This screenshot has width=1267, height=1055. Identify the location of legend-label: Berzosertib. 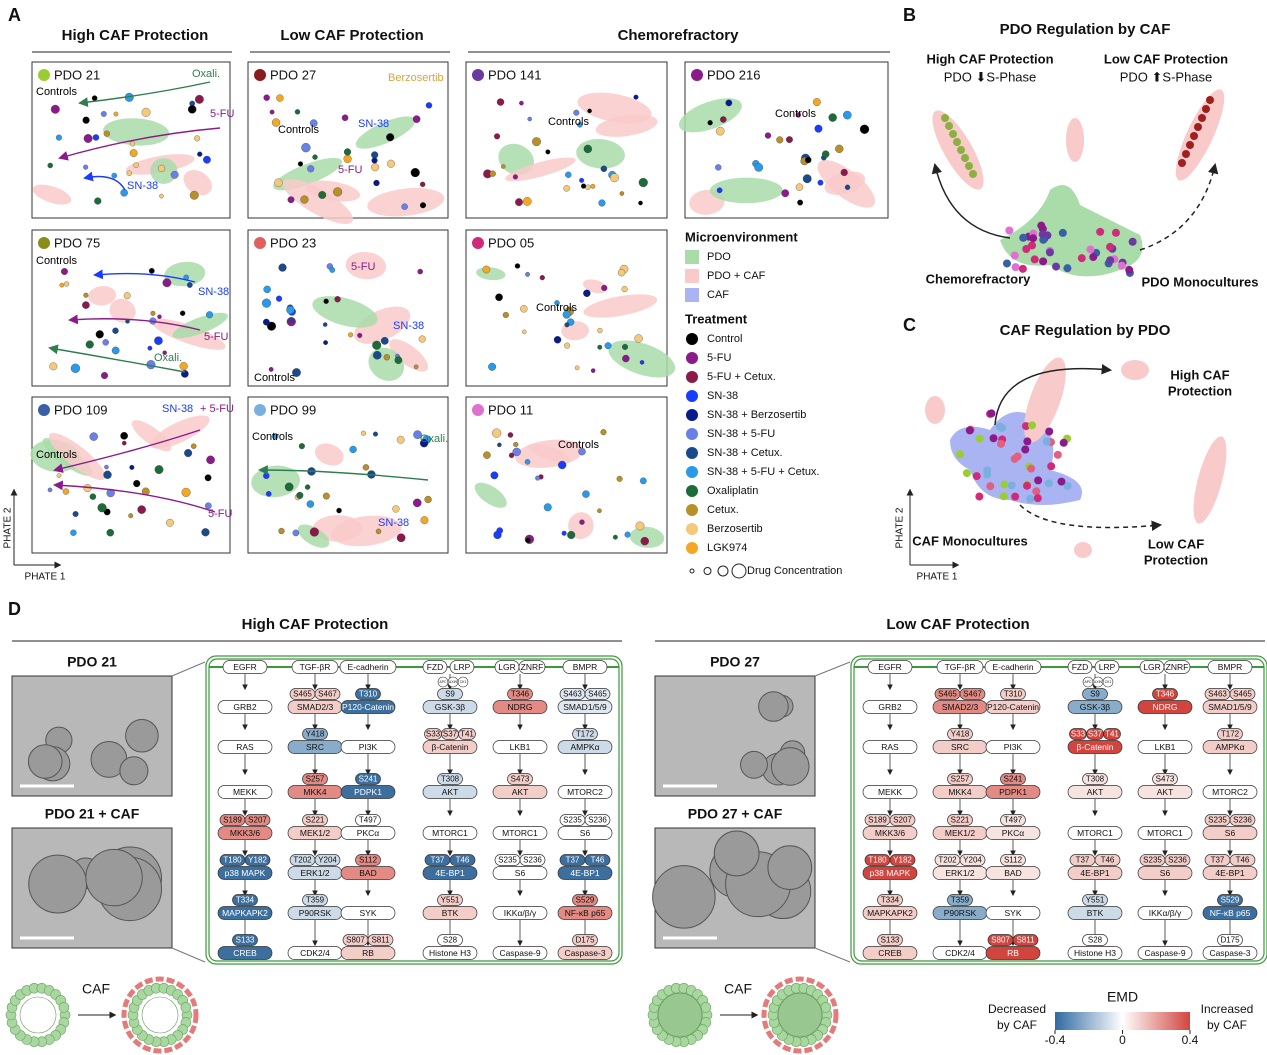
(735, 529).